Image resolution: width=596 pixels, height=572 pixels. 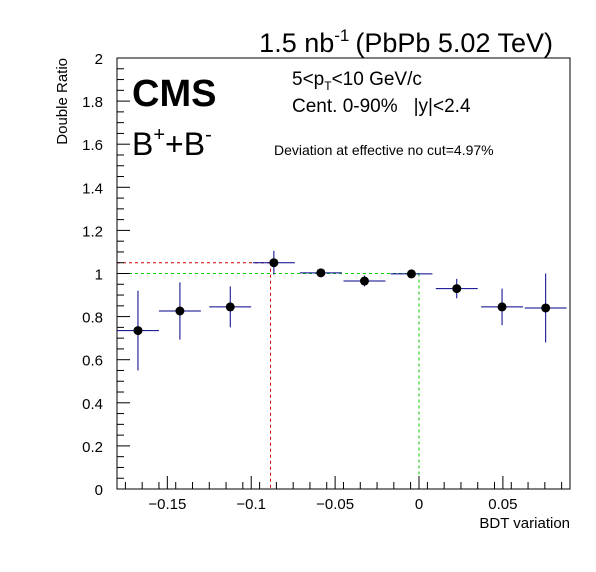 I want to click on y-tick-label: 1, so click(x=99, y=275).